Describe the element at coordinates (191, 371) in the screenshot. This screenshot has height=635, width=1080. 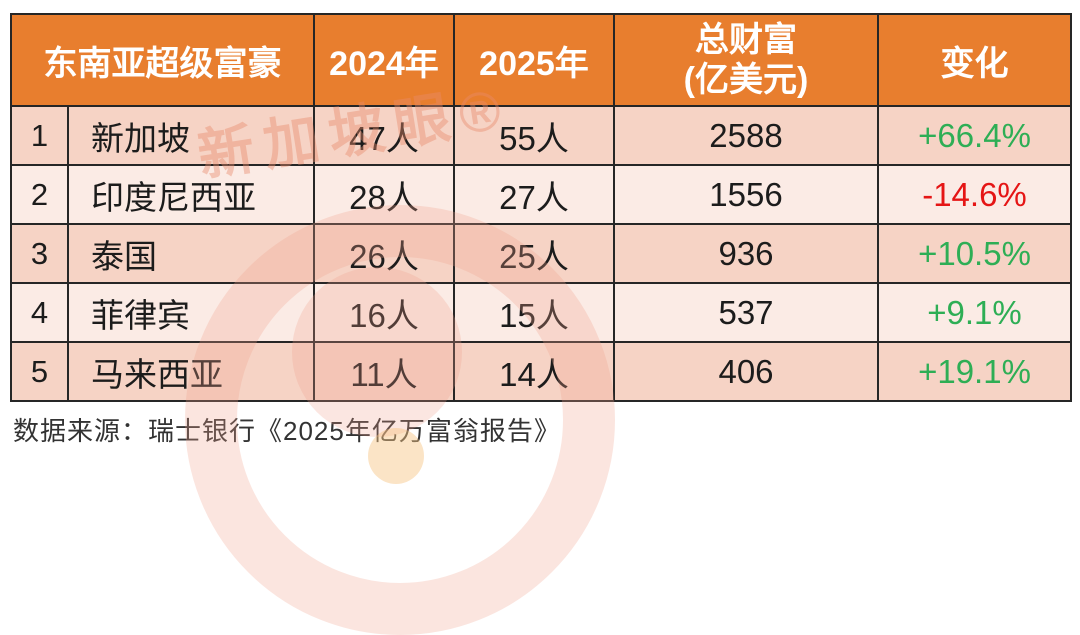
I see `country-cell: 马来西亚` at that location.